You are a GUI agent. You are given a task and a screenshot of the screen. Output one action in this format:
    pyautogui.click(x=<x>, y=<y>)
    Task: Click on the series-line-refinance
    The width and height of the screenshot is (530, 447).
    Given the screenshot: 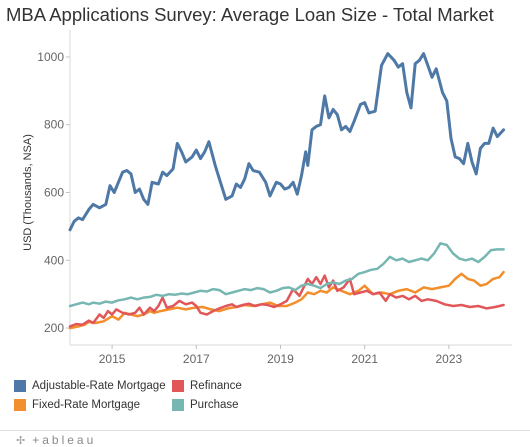 What is the action you would take?
    pyautogui.click(x=286, y=301)
    